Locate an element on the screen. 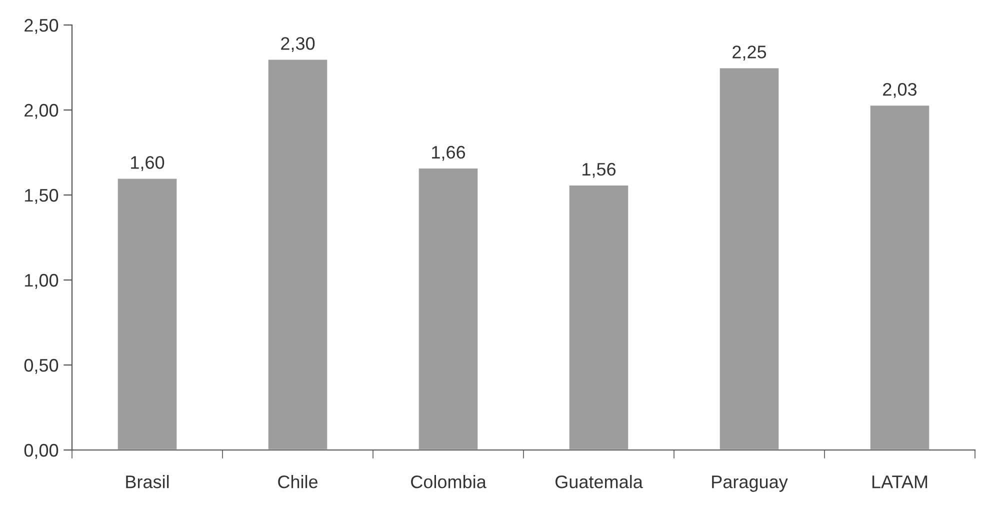  y-tick-label: 0,50 is located at coordinates (41, 366).